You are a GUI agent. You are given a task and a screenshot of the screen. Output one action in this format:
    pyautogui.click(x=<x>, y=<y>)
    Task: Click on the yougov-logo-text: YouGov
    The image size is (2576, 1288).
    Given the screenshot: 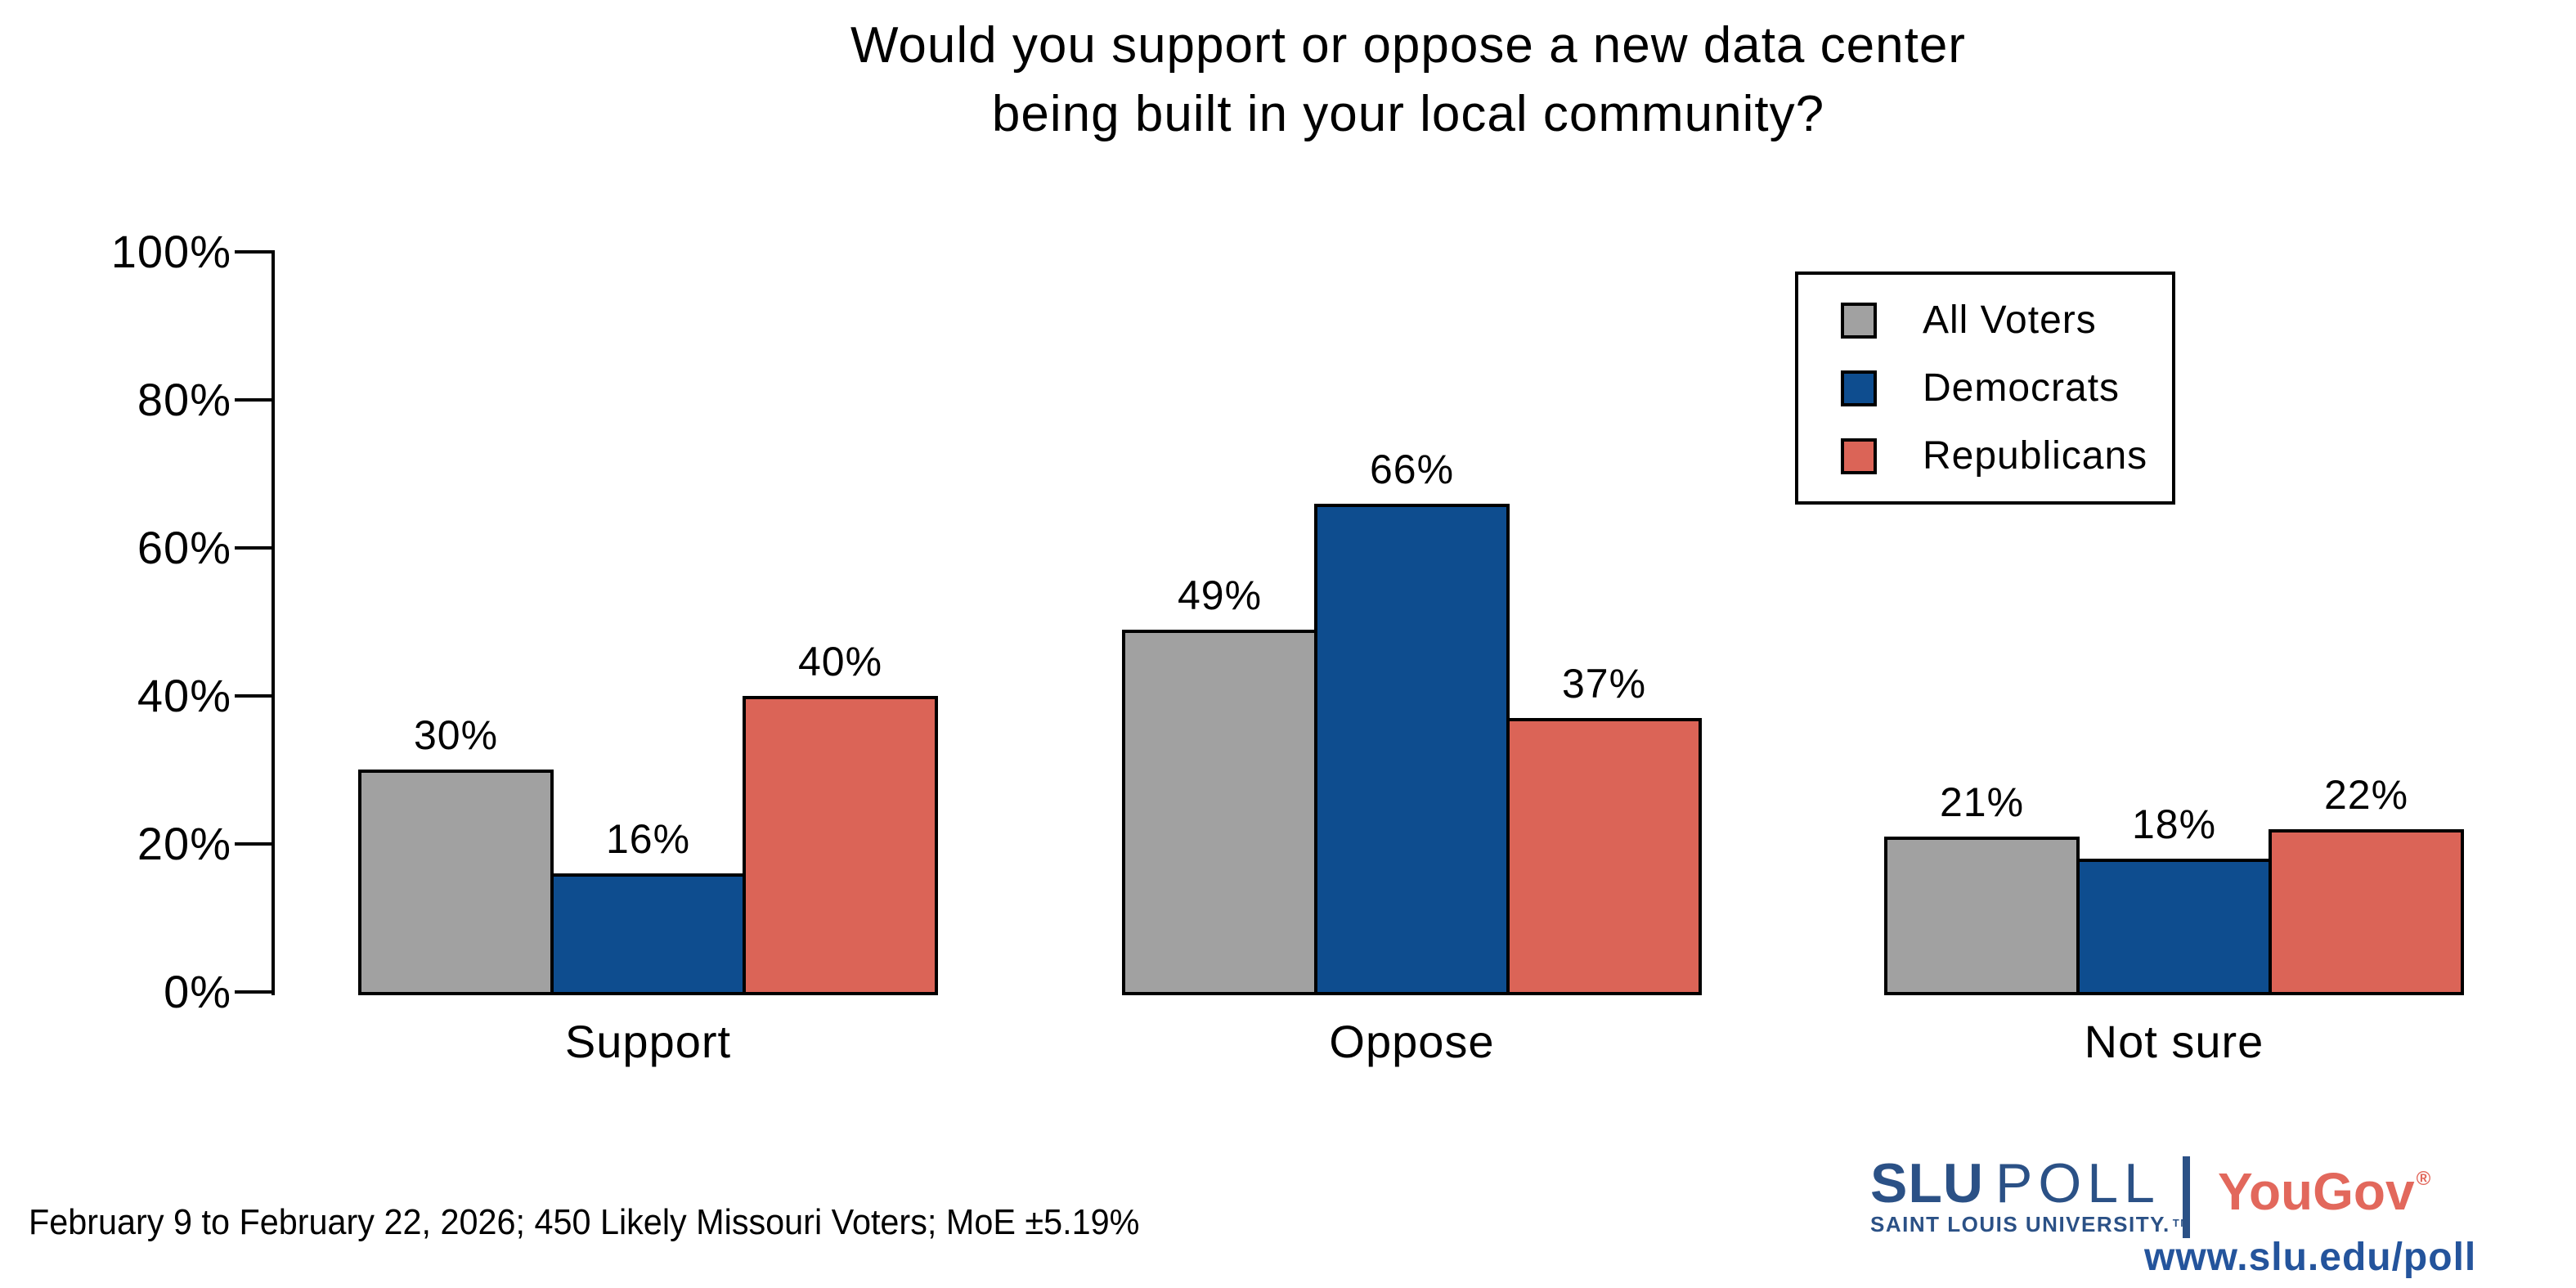 What is the action you would take?
    pyautogui.click(x=2316, y=1192)
    